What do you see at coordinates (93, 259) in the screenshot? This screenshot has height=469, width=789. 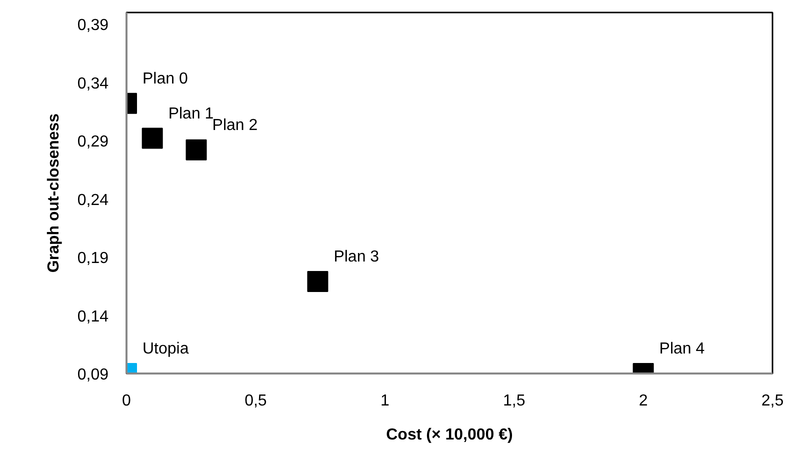 I see `y-tick-label: 0,19` at bounding box center [93, 259].